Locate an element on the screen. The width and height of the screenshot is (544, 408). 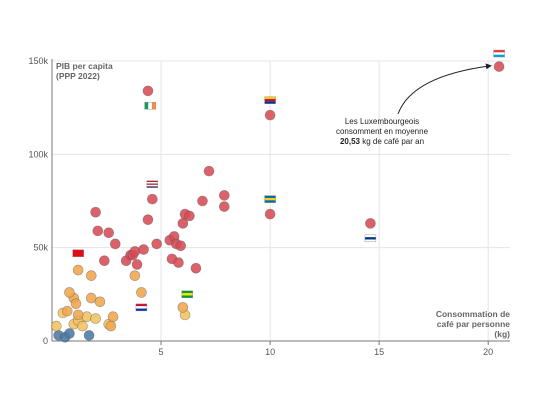
annotation-line-1: Les Luxembourgeois is located at coordinates (382, 121).